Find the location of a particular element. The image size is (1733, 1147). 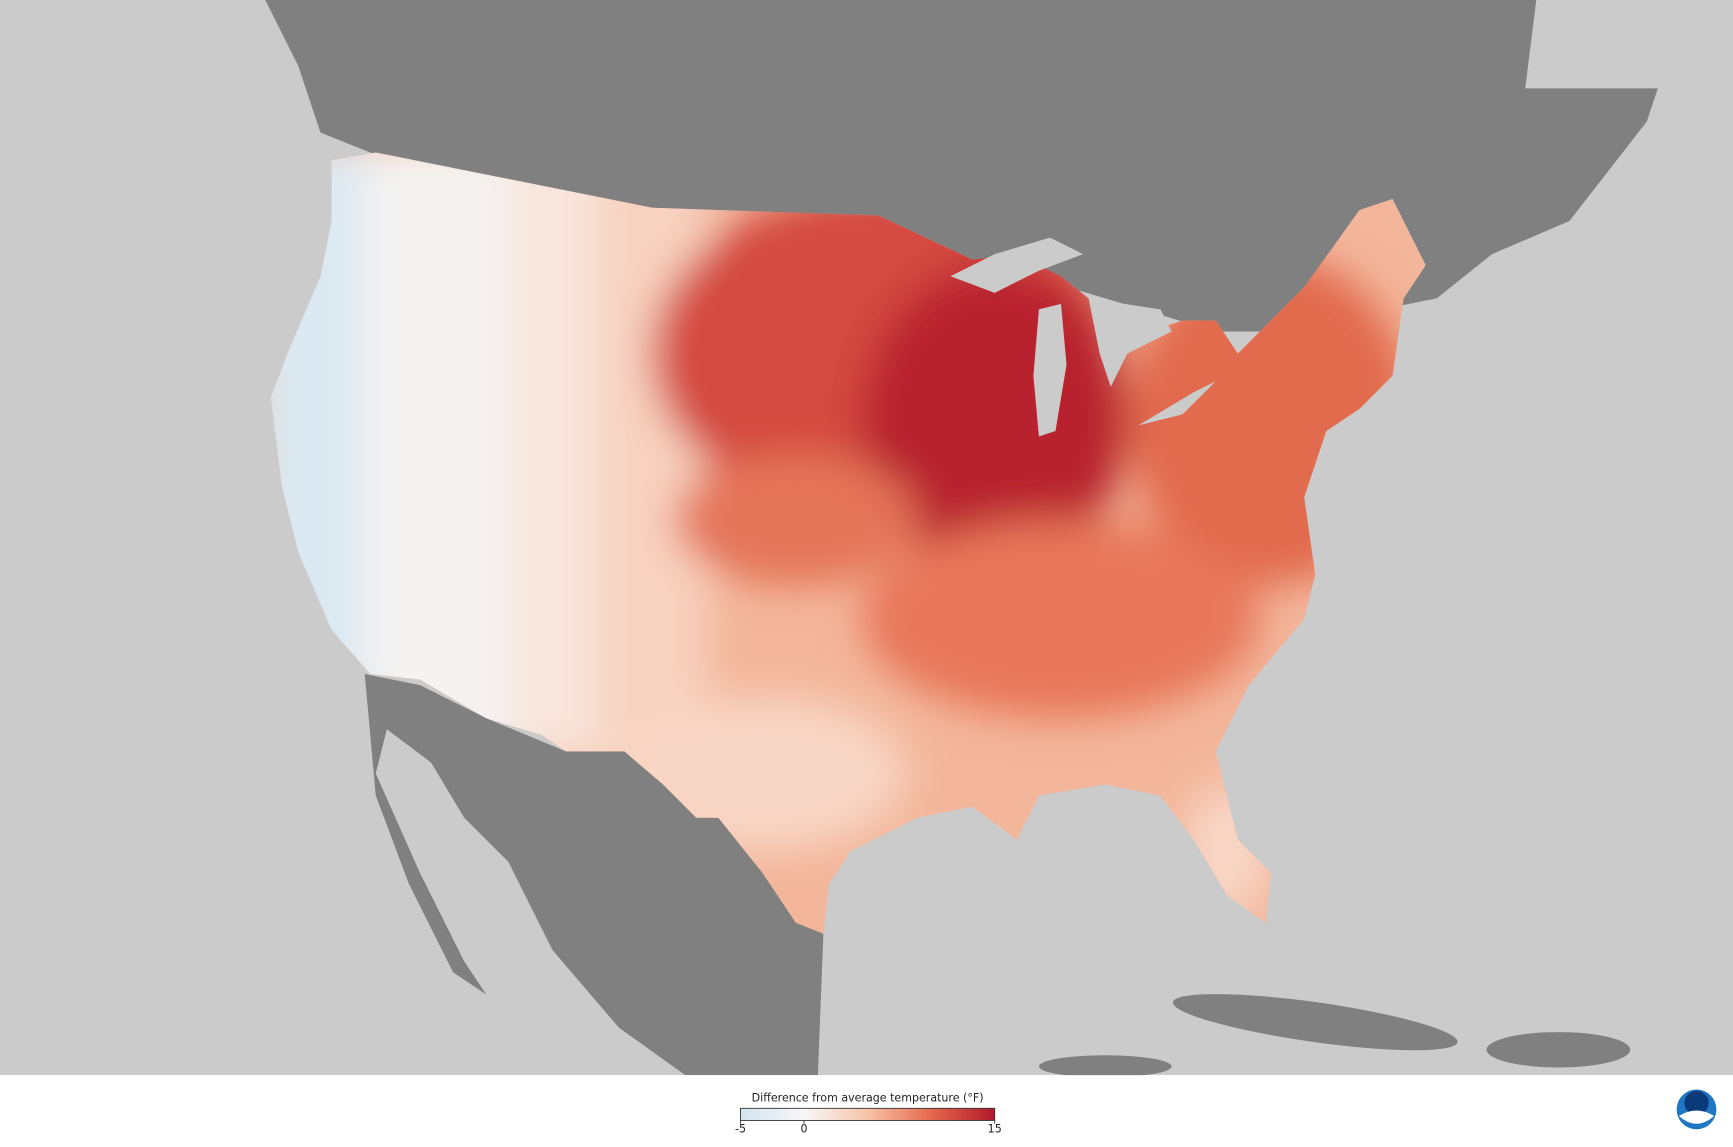

legend-tick-label: 0 is located at coordinates (804, 1129).